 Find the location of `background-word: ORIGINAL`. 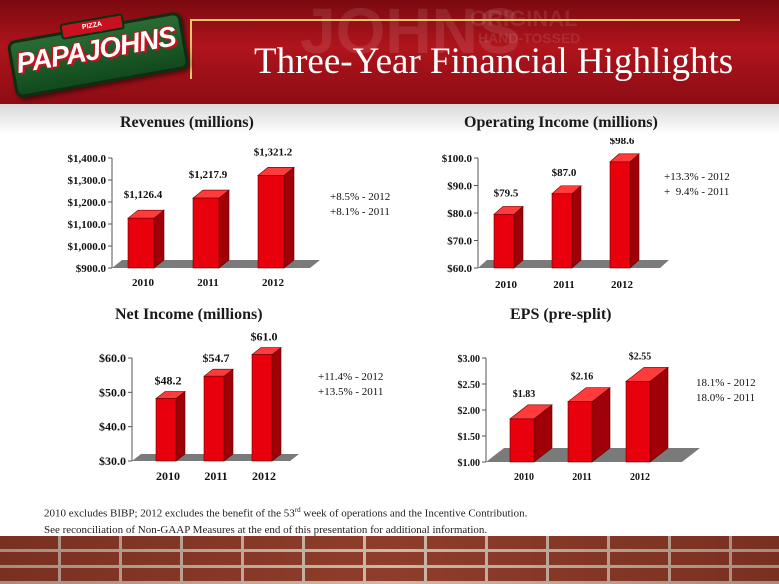

background-word: ORIGINAL is located at coordinates (524, 18).